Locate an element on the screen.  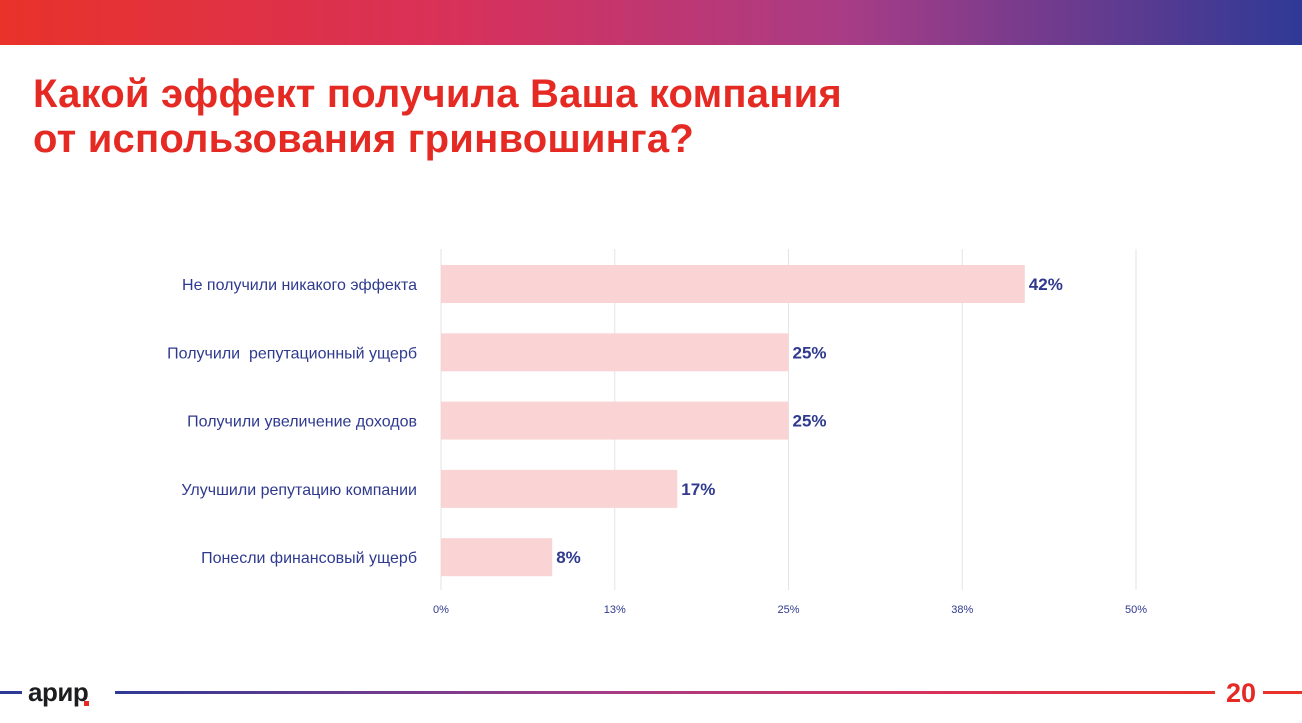
top-gradient-bar is located at coordinates (651, 22).